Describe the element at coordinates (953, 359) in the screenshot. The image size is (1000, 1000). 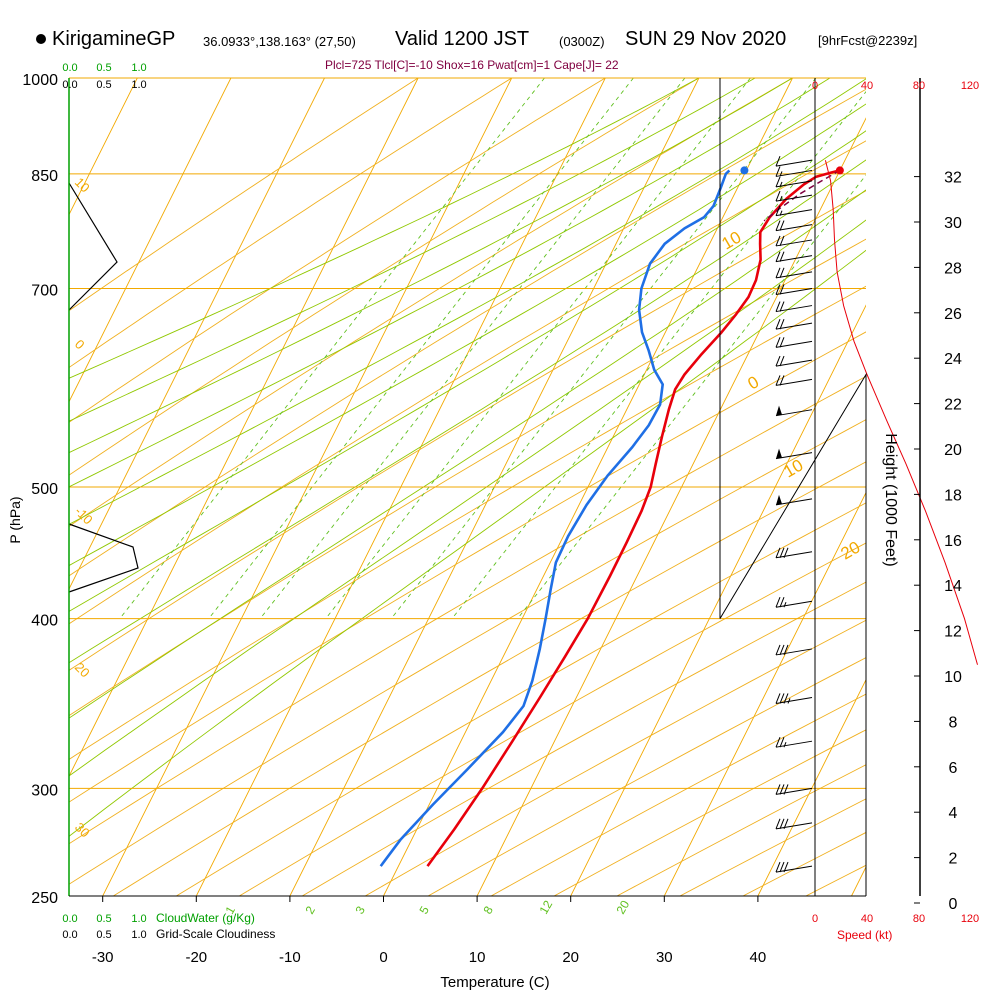
I see `height-tick-label: 24` at that location.